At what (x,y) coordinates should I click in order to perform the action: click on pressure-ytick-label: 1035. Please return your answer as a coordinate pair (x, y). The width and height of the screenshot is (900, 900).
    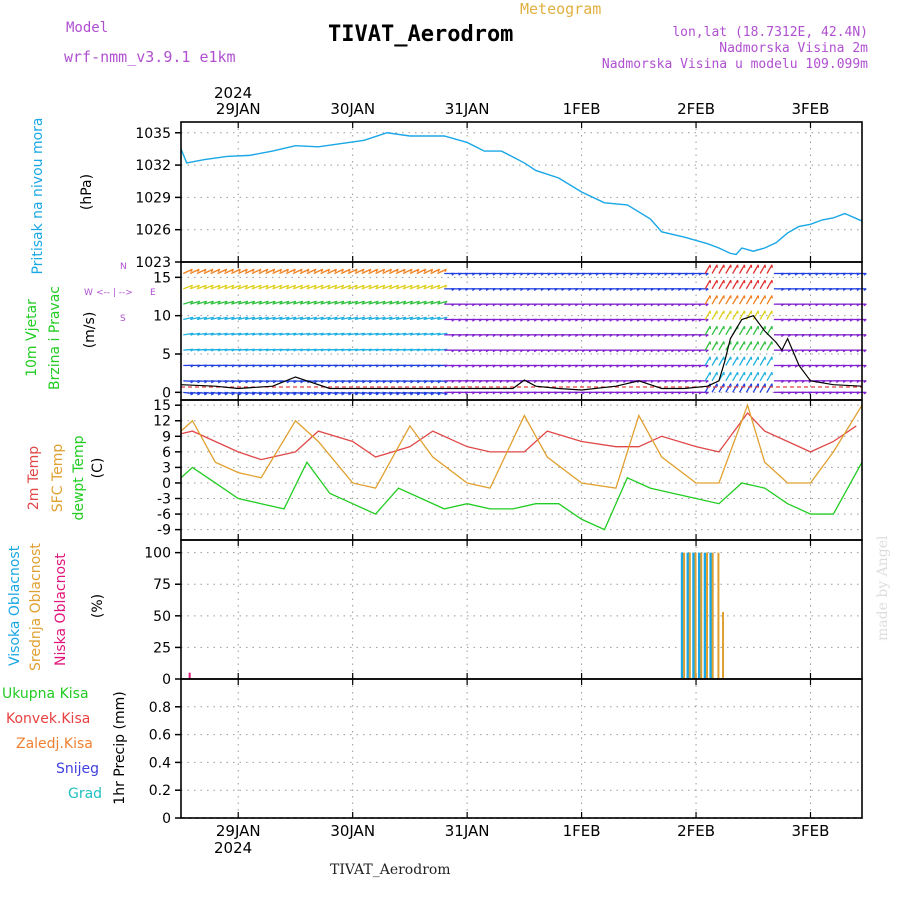
    Looking at the image, I should click on (153, 134).